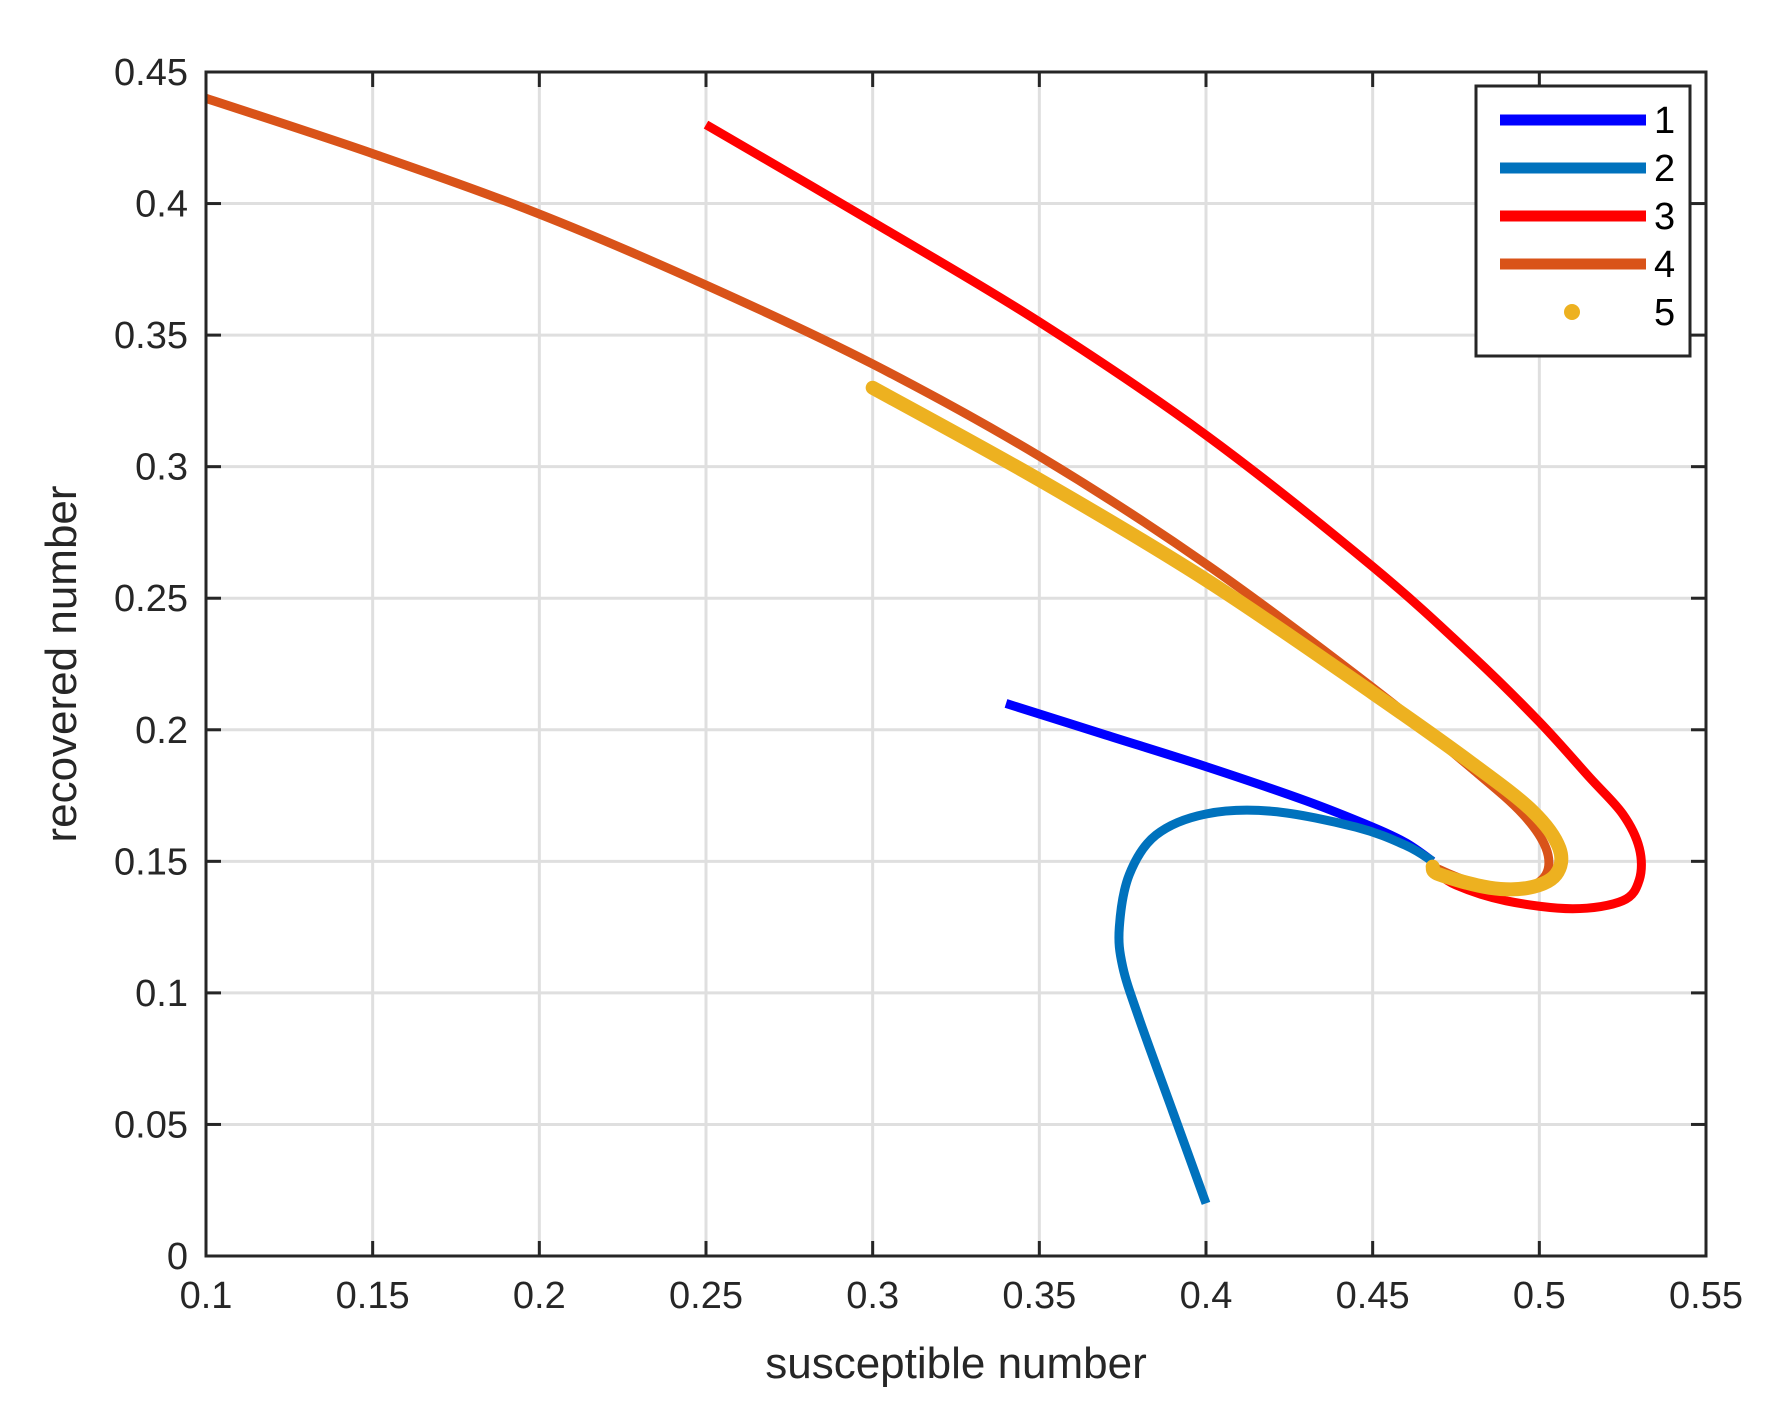 The image size is (1772, 1414). Describe the element at coordinates (1275, 1005) in the screenshot. I see `series-2-line` at that location.